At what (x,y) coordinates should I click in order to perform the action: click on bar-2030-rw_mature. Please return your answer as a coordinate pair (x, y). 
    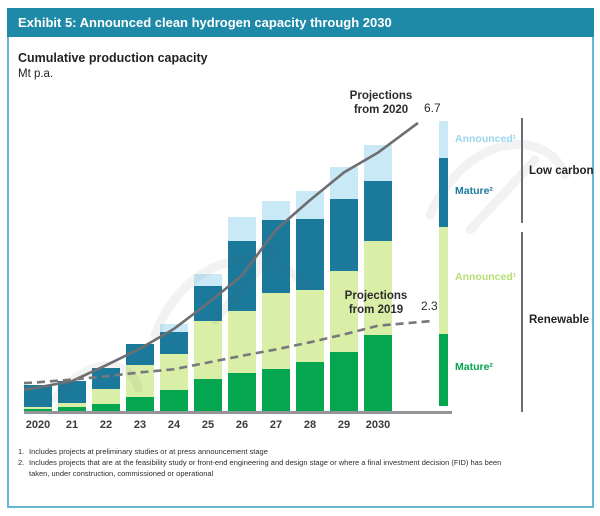
    Looking at the image, I should click on (378, 372).